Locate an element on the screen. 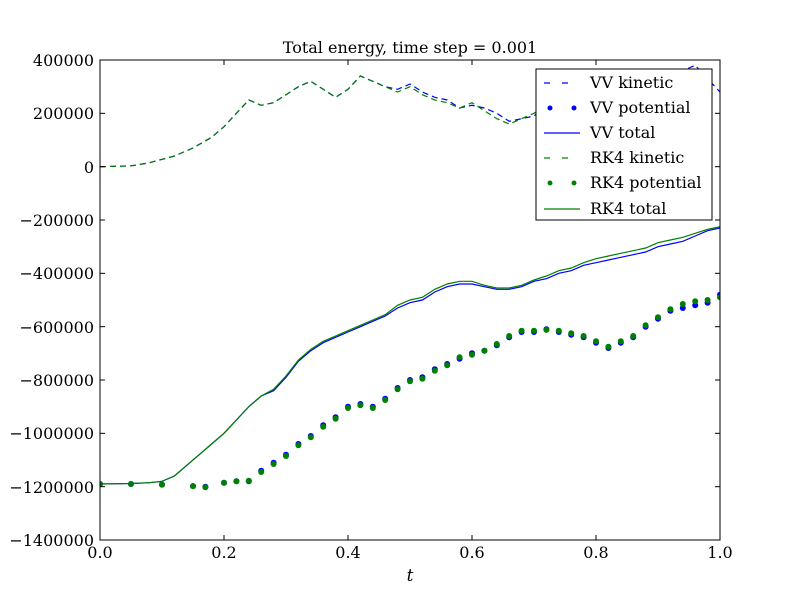 This screenshot has height=600, width=800. x-tick-label: 0.0 is located at coordinates (99, 552).